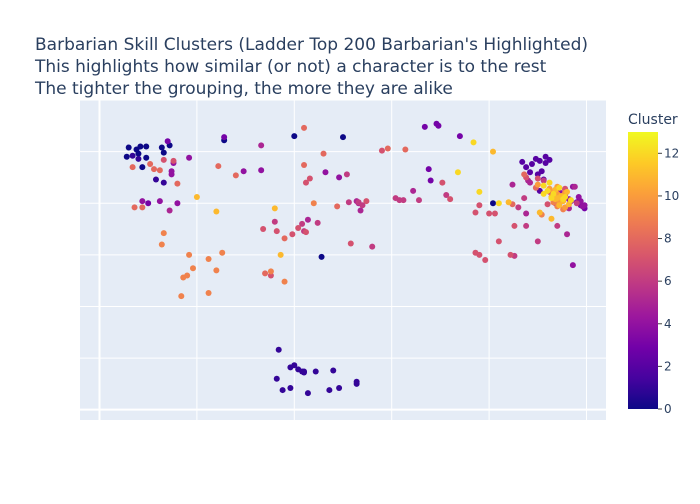 The image size is (700, 504). What do you see at coordinates (668, 239) in the screenshot?
I see `colorbar-tick-label: 8` at bounding box center [668, 239].